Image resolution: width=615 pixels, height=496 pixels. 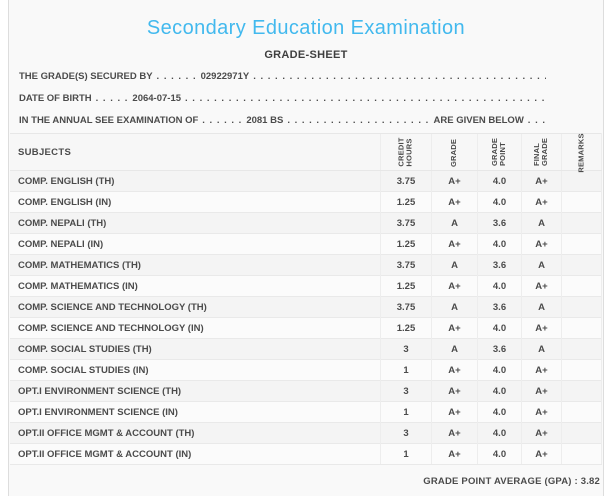 I want to click on table-row: COMP. NEPALI (TH) 3.75 A 3.6 A, so click(x=306, y=223).